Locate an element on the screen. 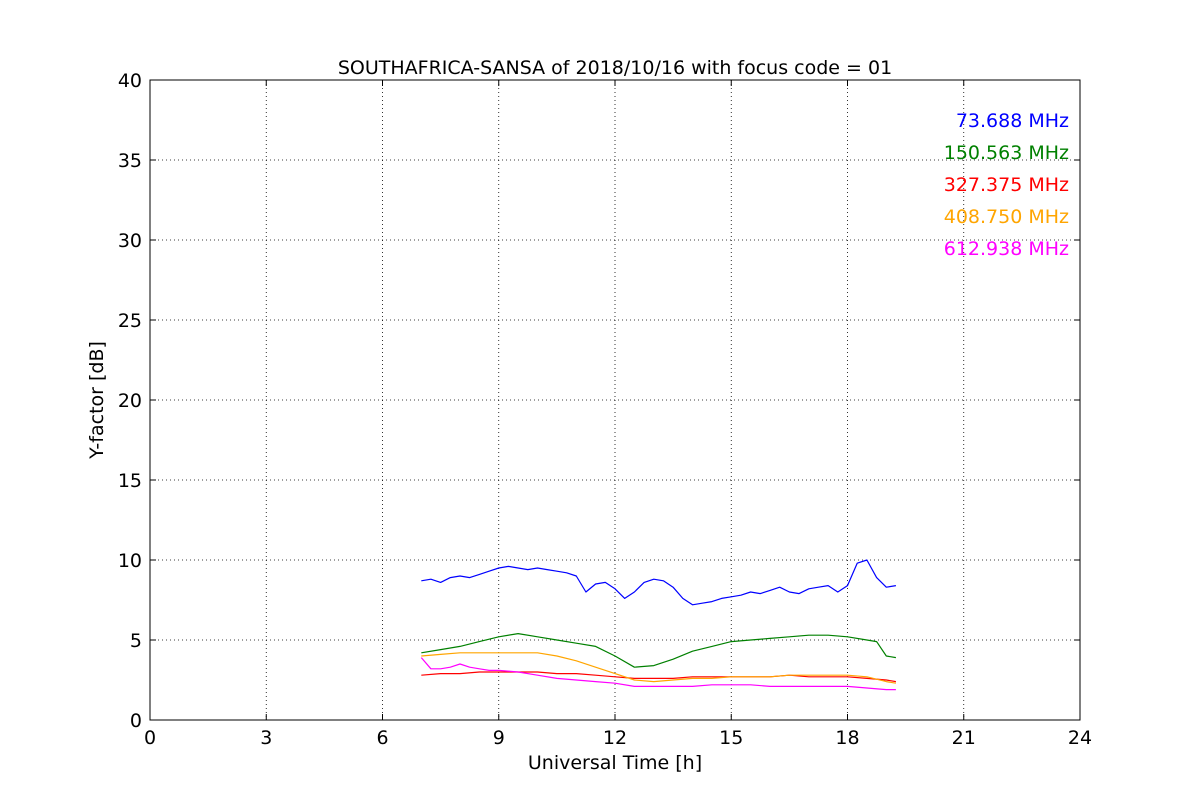 This screenshot has width=1200, height=800. x-tick-label: 15 is located at coordinates (731, 738).